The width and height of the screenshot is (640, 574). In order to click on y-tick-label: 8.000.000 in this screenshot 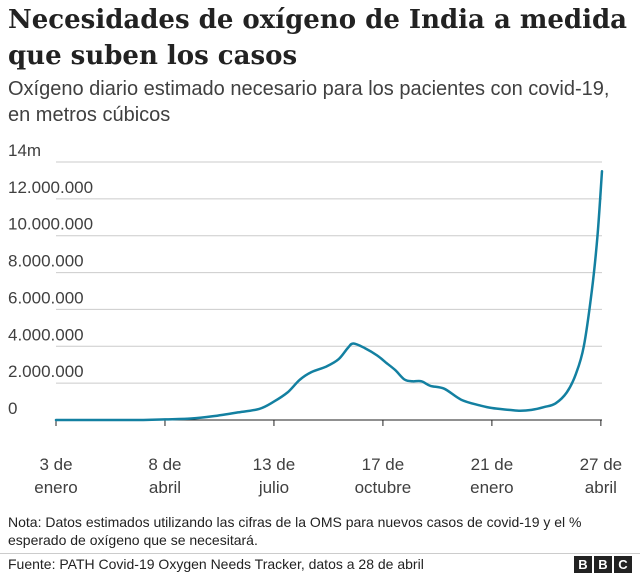, I will do `click(46, 261)`.